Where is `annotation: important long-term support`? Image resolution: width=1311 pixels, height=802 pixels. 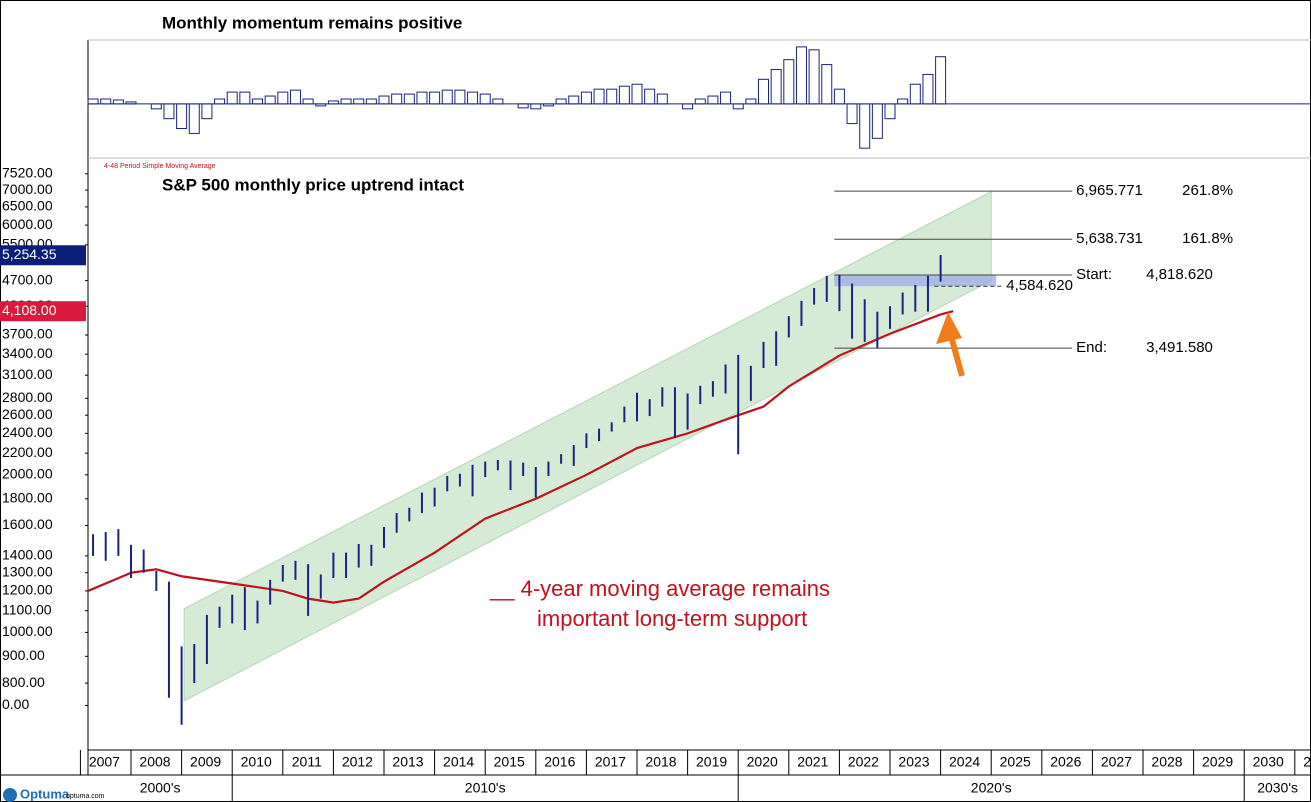
annotation: important long-term support is located at coordinates (672, 618).